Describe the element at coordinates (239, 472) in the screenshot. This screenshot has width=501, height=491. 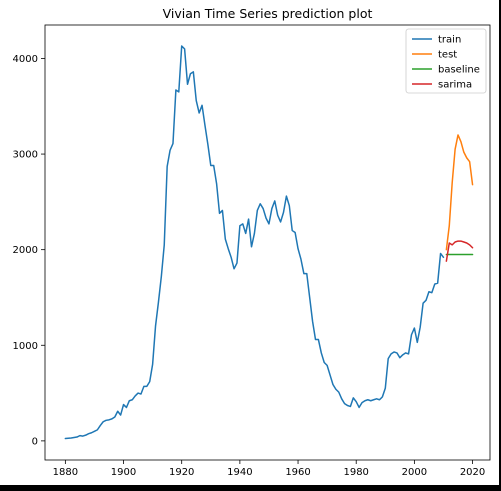
I see `x-tick-label: 1940` at that location.